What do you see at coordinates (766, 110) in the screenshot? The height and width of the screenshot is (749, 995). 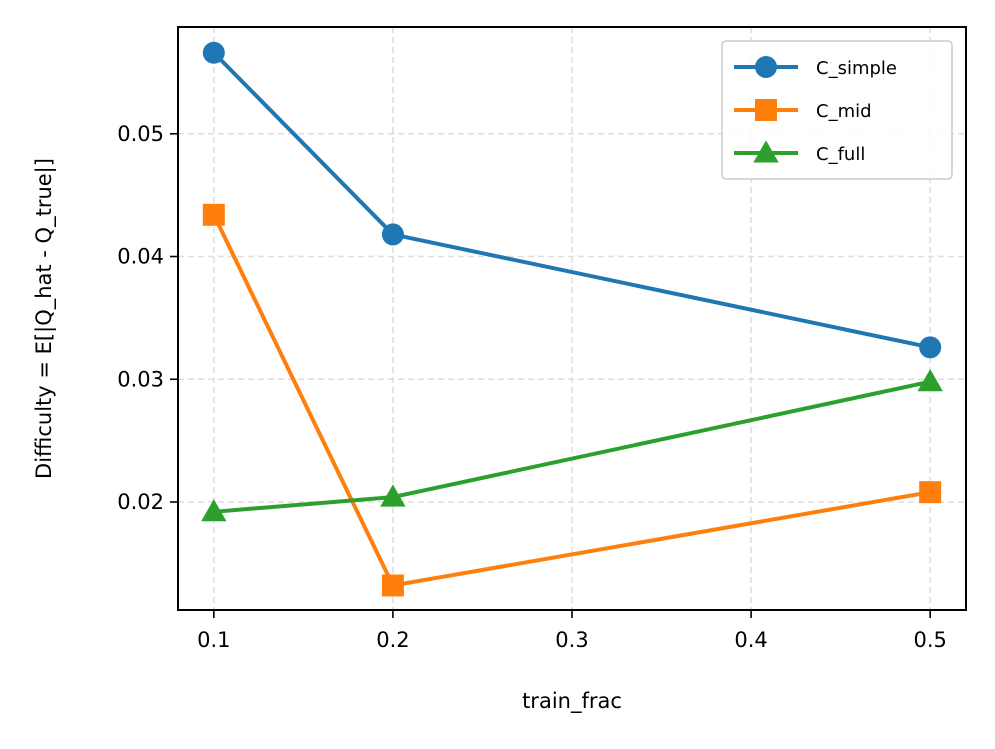 I see `legend-marker-c-mid` at bounding box center [766, 110].